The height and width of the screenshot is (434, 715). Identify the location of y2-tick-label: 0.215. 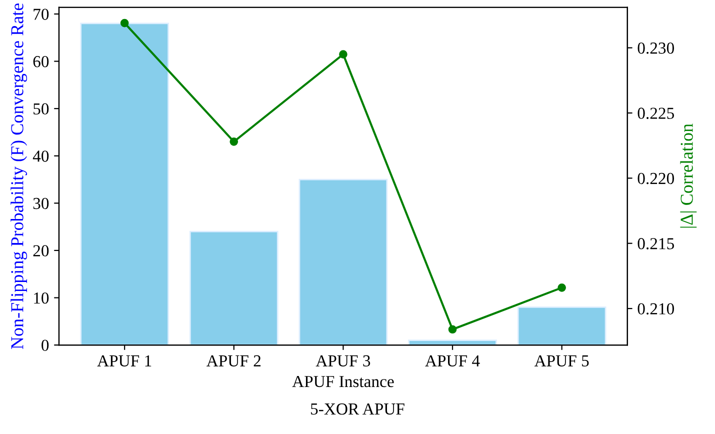
(656, 244).